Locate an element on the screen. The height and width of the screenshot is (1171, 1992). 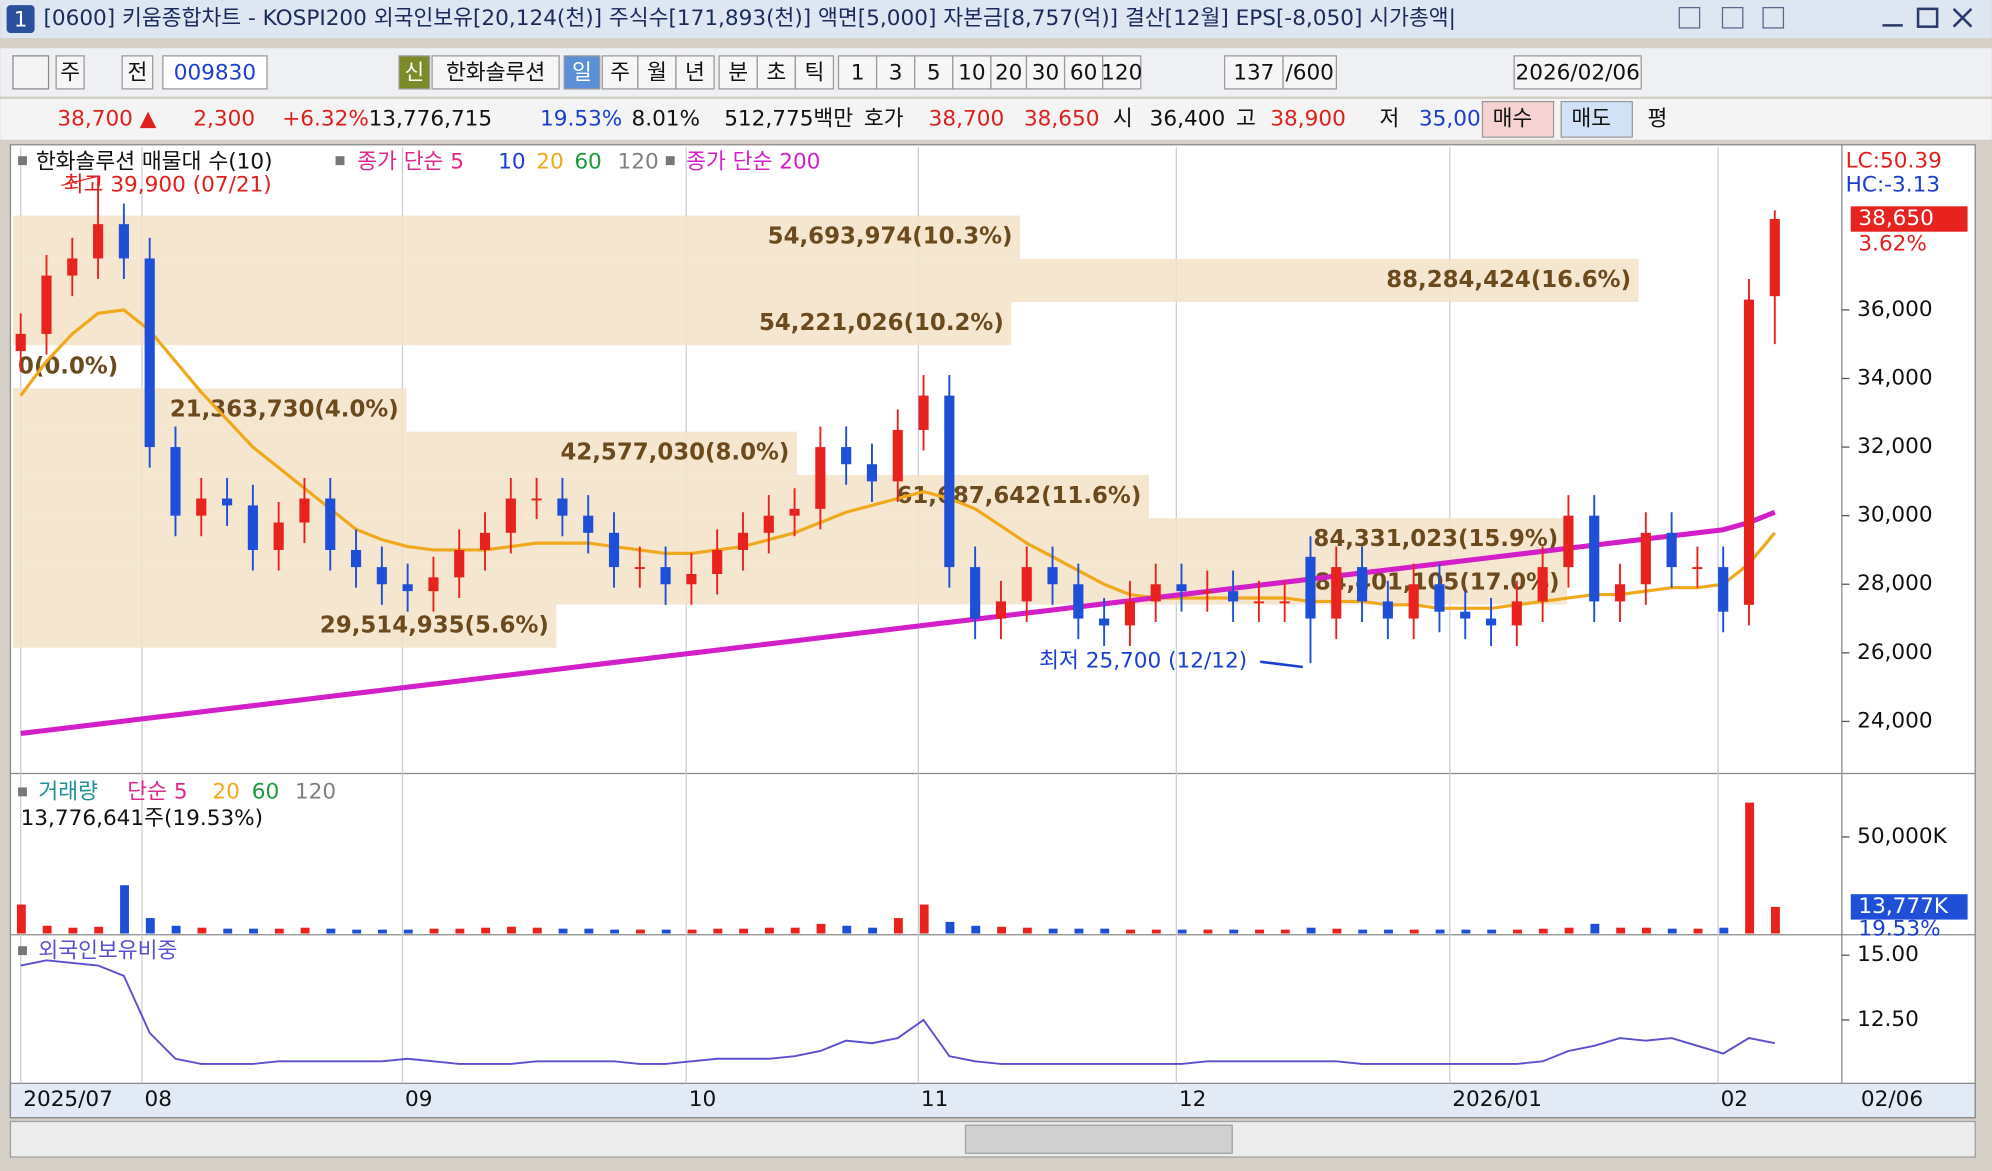
legend-entry: 20 is located at coordinates (549, 162).